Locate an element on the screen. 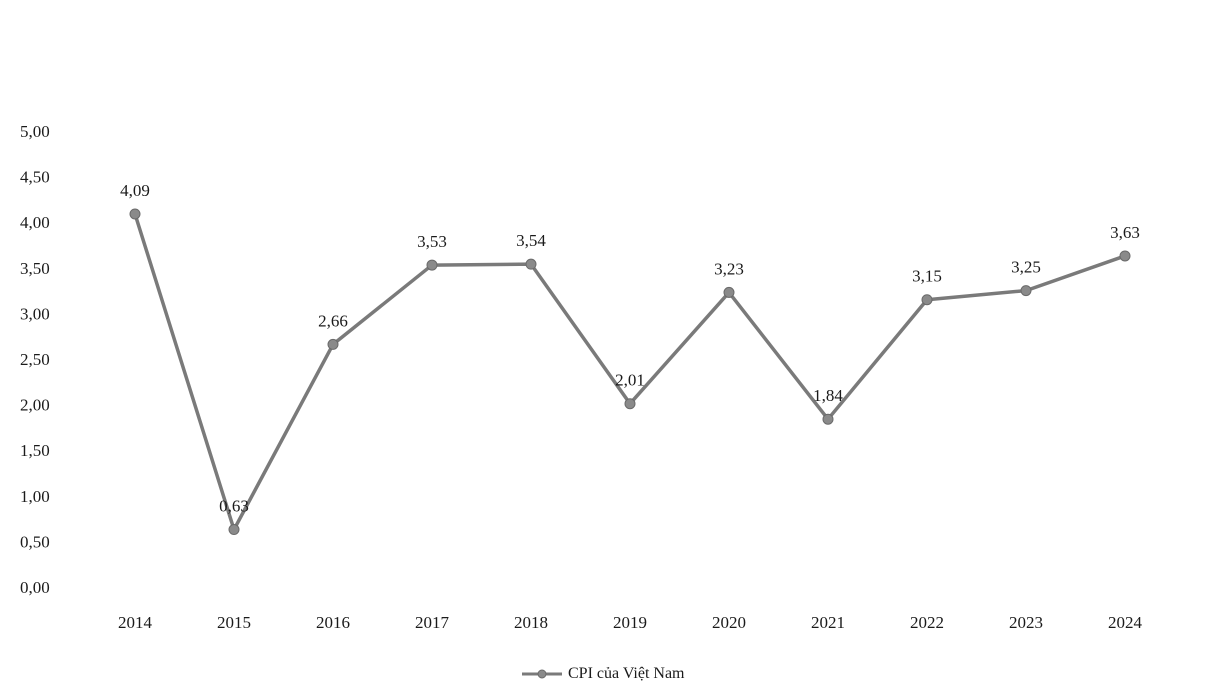 The height and width of the screenshot is (698, 1207). legend: CPI của Việt Nam is located at coordinates (602, 674).